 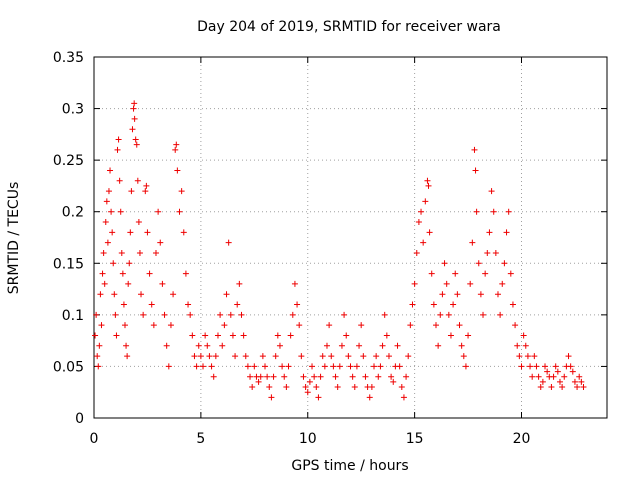 What do you see at coordinates (522, 439) in the screenshot?
I see `x-tick-label: 20` at bounding box center [522, 439].